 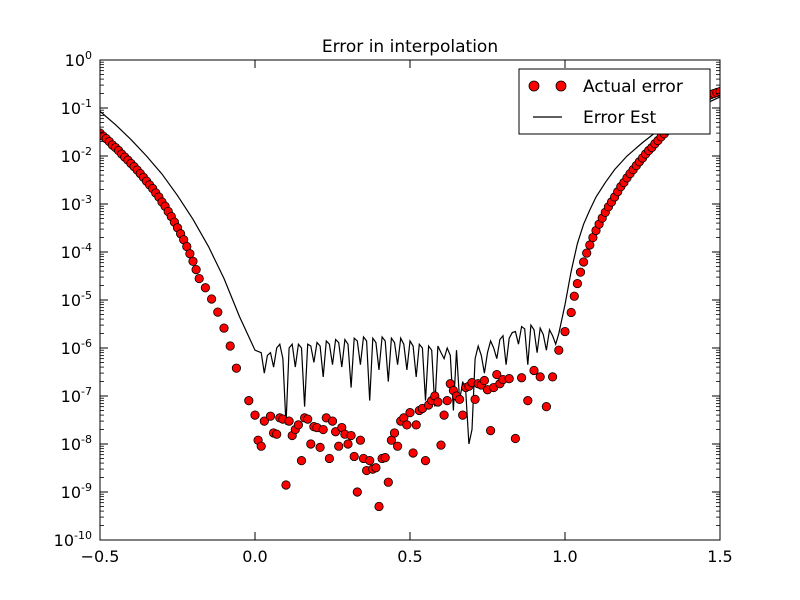 What do you see at coordinates (564, 556) in the screenshot?
I see `x-tick-label: 1.0` at bounding box center [564, 556].